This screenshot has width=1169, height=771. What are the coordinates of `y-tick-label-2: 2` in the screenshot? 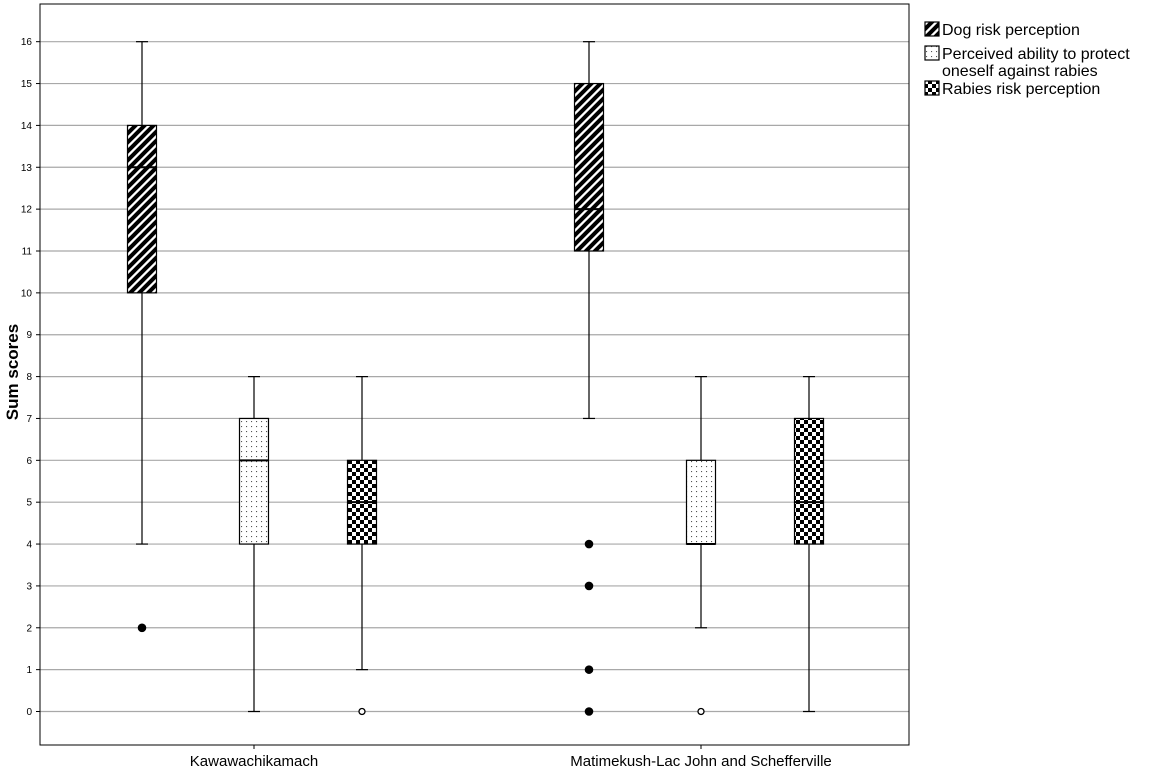 It's located at (29, 628).